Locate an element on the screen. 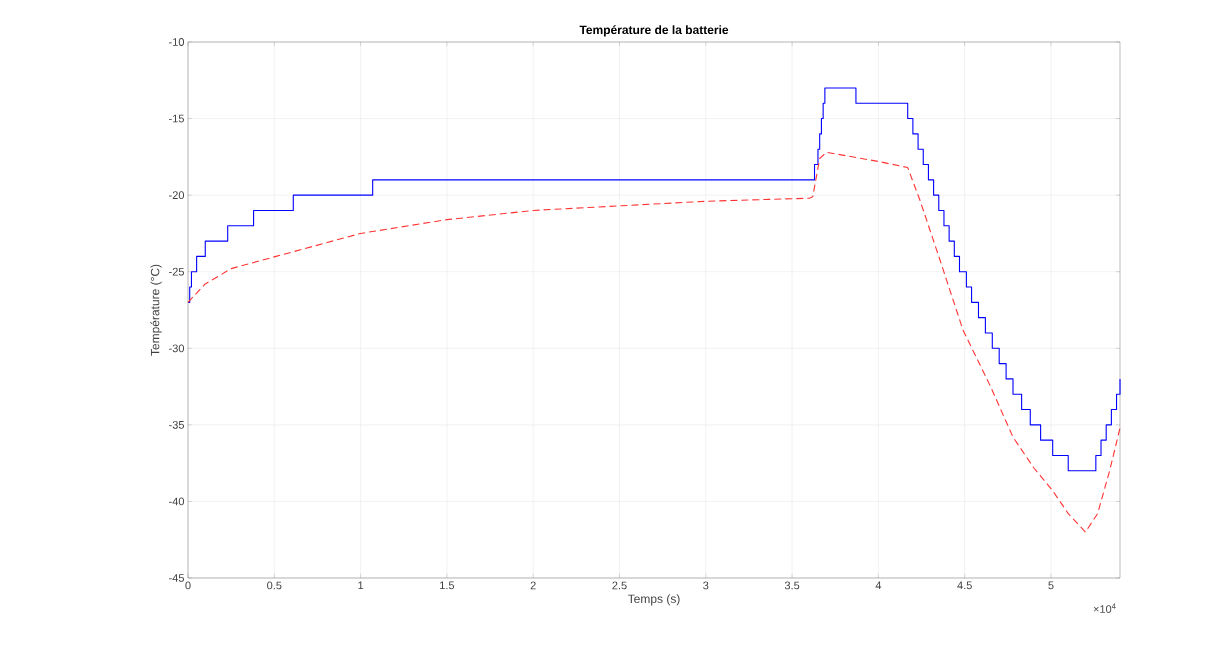  x-tick-label: 3 is located at coordinates (706, 585).